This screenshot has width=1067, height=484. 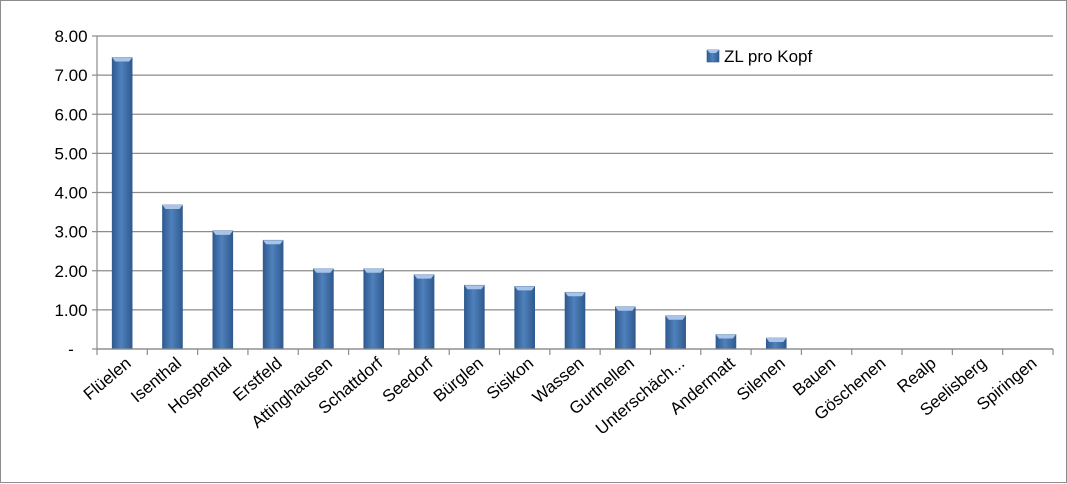 What do you see at coordinates (458, 380) in the screenshot?
I see `x-tick-label: Bürglen` at bounding box center [458, 380].